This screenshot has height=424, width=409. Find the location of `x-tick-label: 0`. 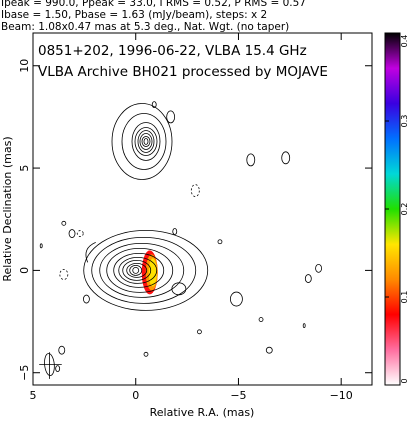

x-tick-label: 0 is located at coordinates (135, 395).